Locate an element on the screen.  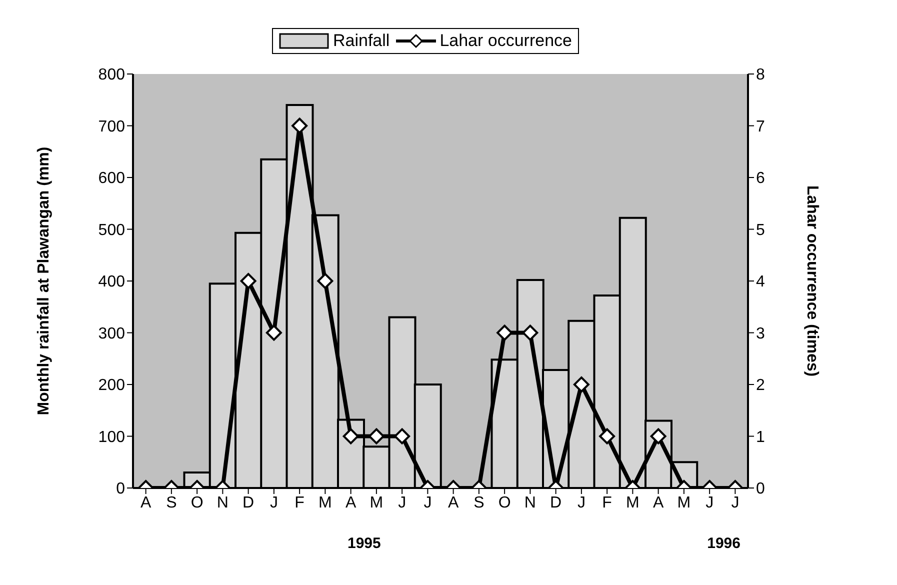
y-tick-label: 600 is located at coordinates (112, 179).